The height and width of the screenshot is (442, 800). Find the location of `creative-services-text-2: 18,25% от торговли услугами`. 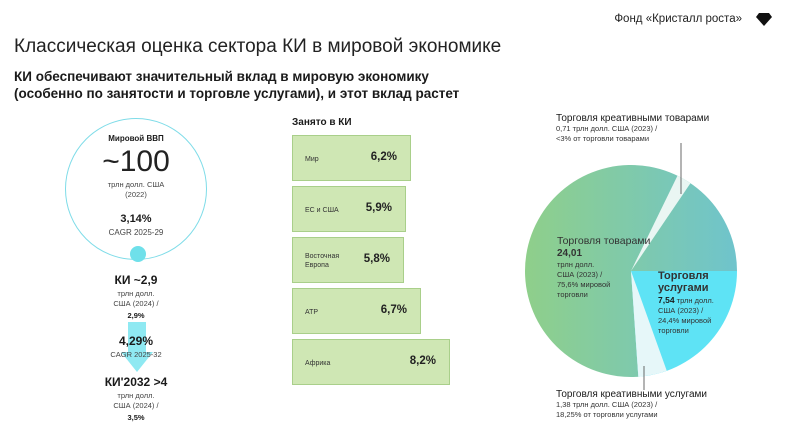

creative-services-text-2: 18,25% от торговли услугами is located at coordinates (607, 414).